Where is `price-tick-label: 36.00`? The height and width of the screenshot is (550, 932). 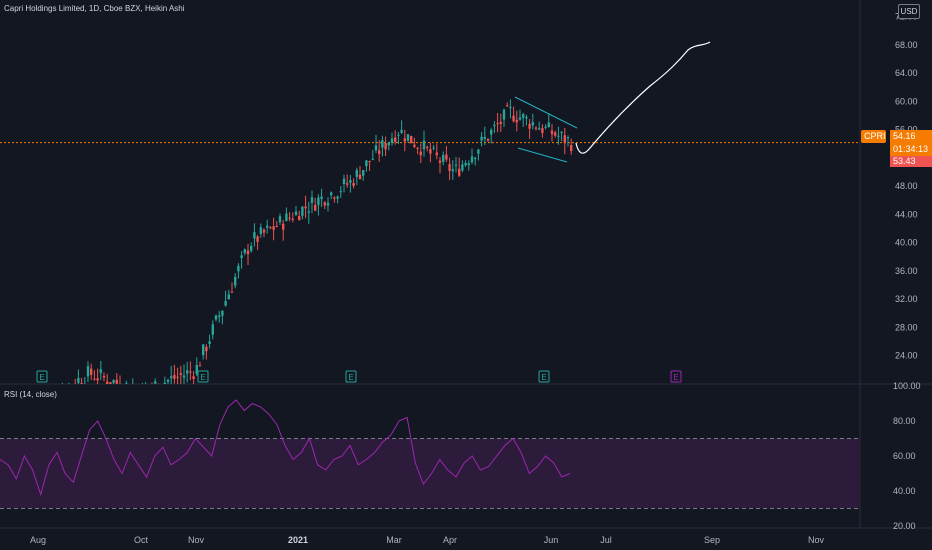 price-tick-label: 36.00 is located at coordinates (906, 271).